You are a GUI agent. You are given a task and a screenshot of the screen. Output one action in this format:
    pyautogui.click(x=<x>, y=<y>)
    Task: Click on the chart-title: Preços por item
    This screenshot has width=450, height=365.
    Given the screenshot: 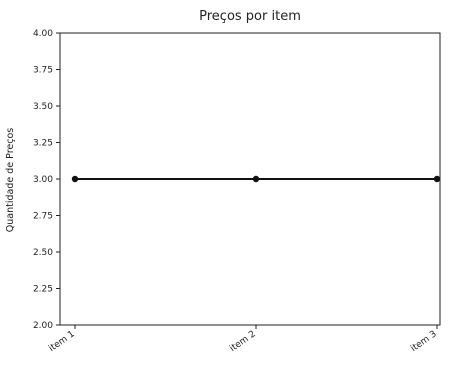 What is the action you would take?
    pyautogui.click(x=250, y=16)
    